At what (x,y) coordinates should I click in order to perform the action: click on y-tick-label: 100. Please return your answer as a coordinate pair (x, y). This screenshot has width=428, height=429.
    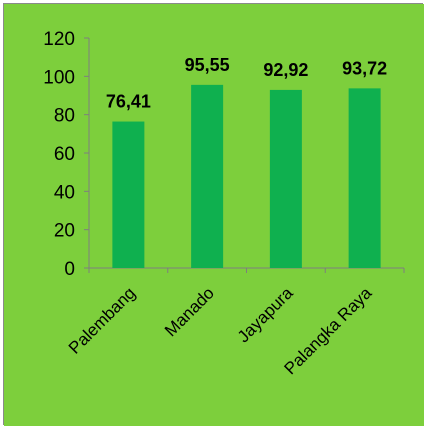
    Looking at the image, I should click on (59, 77).